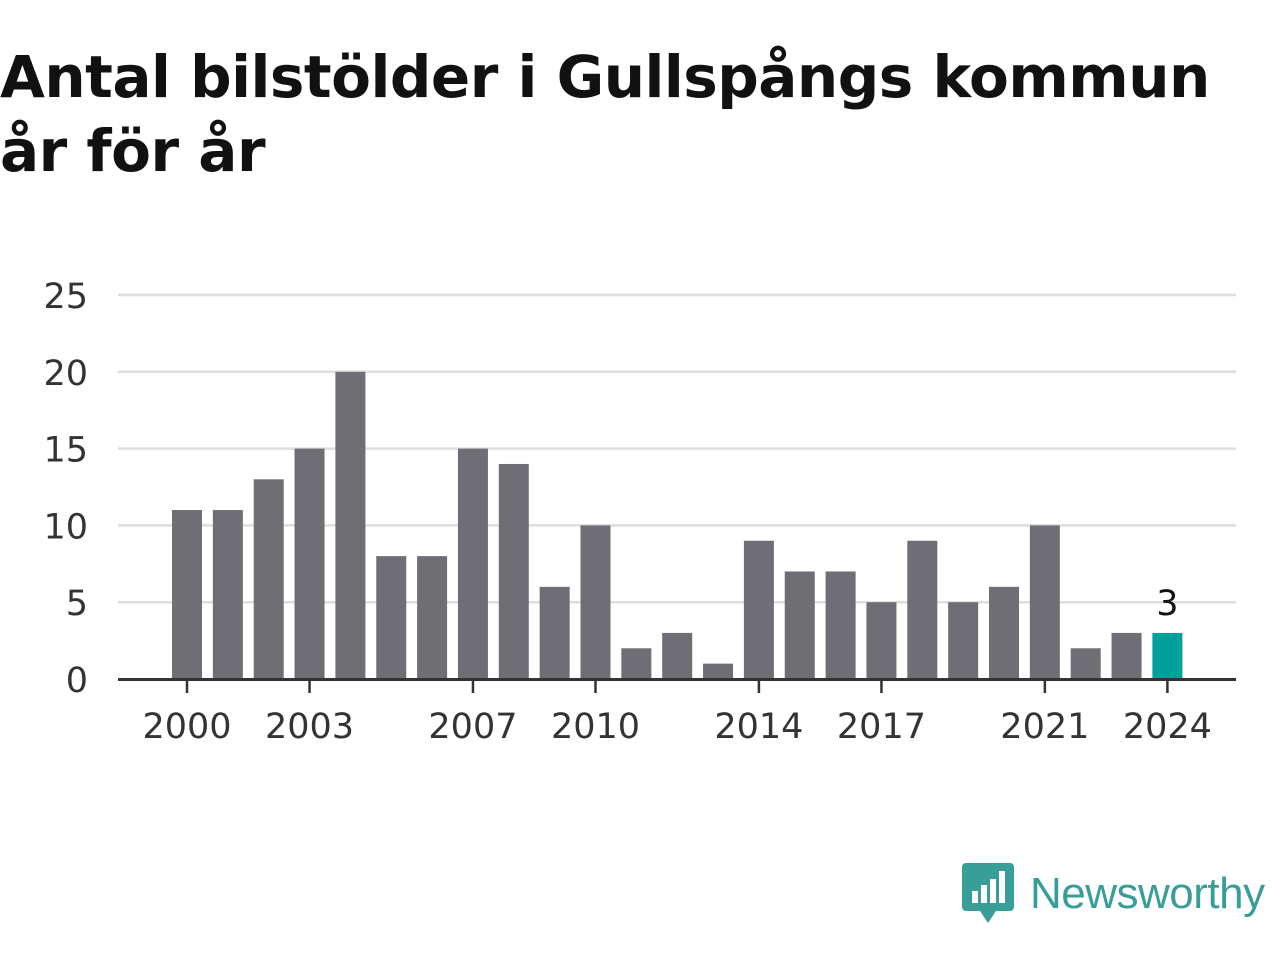  I want to click on y-tick-label: 25, so click(65, 297).